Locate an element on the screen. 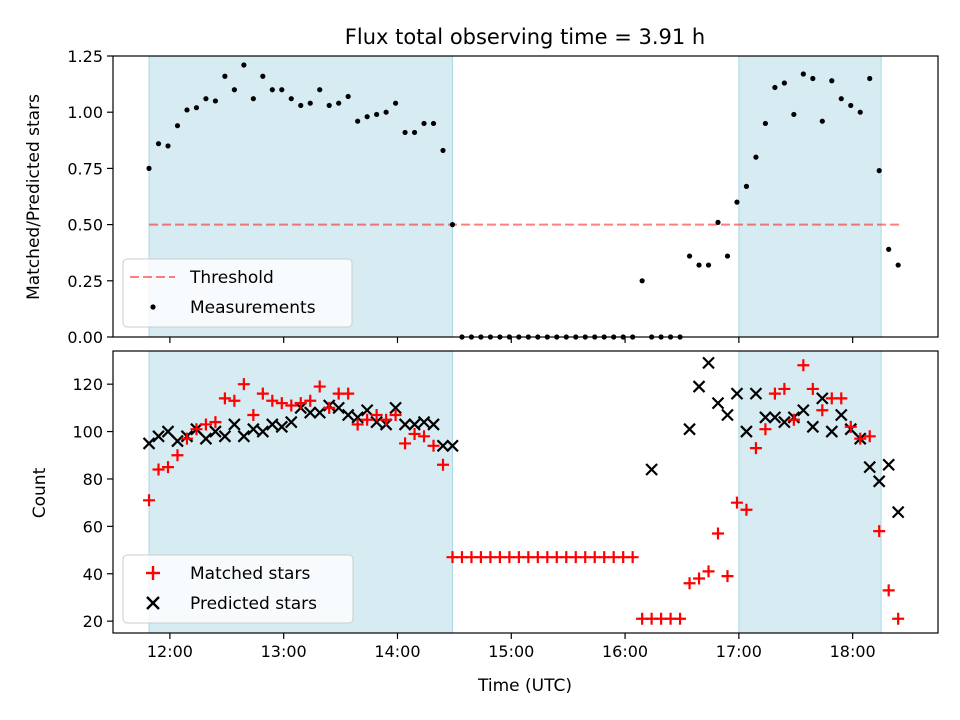 This screenshot has height=720, width=960. x-tick-label: 14:00 is located at coordinates (397, 651).